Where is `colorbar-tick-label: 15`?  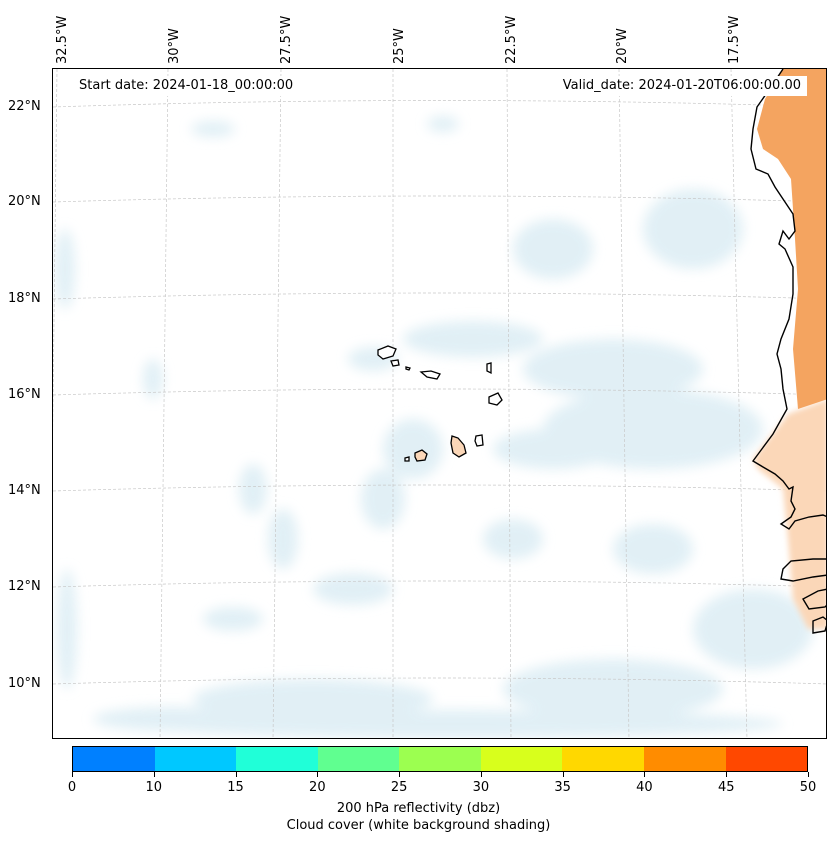
colorbar-tick-label: 15 is located at coordinates (235, 787).